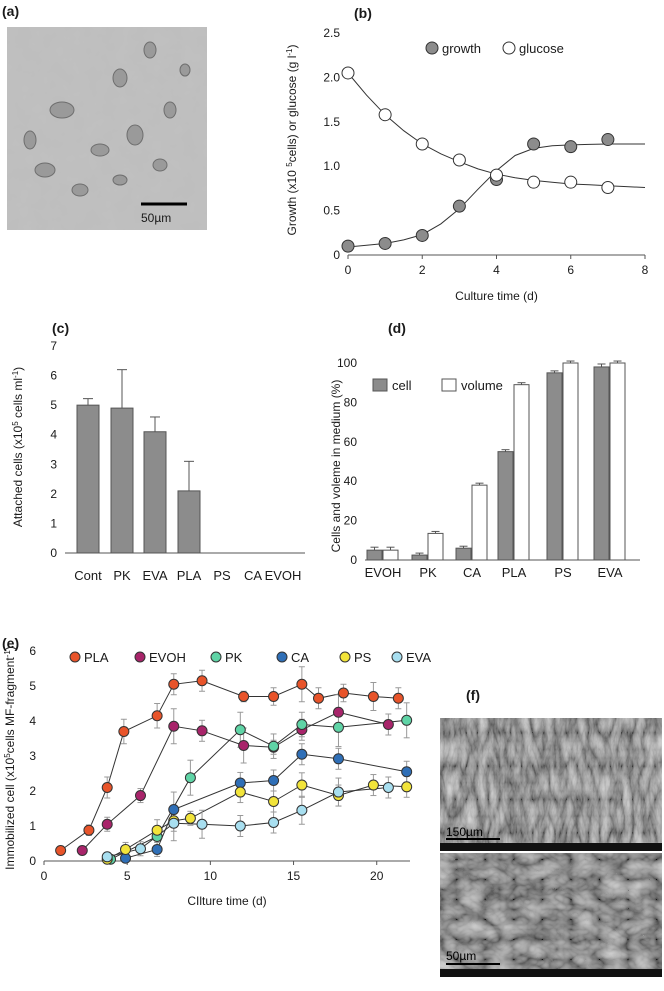  What do you see at coordinates (609, 572) in the screenshot?
I see `d-category-label: EVA` at bounding box center [609, 572].